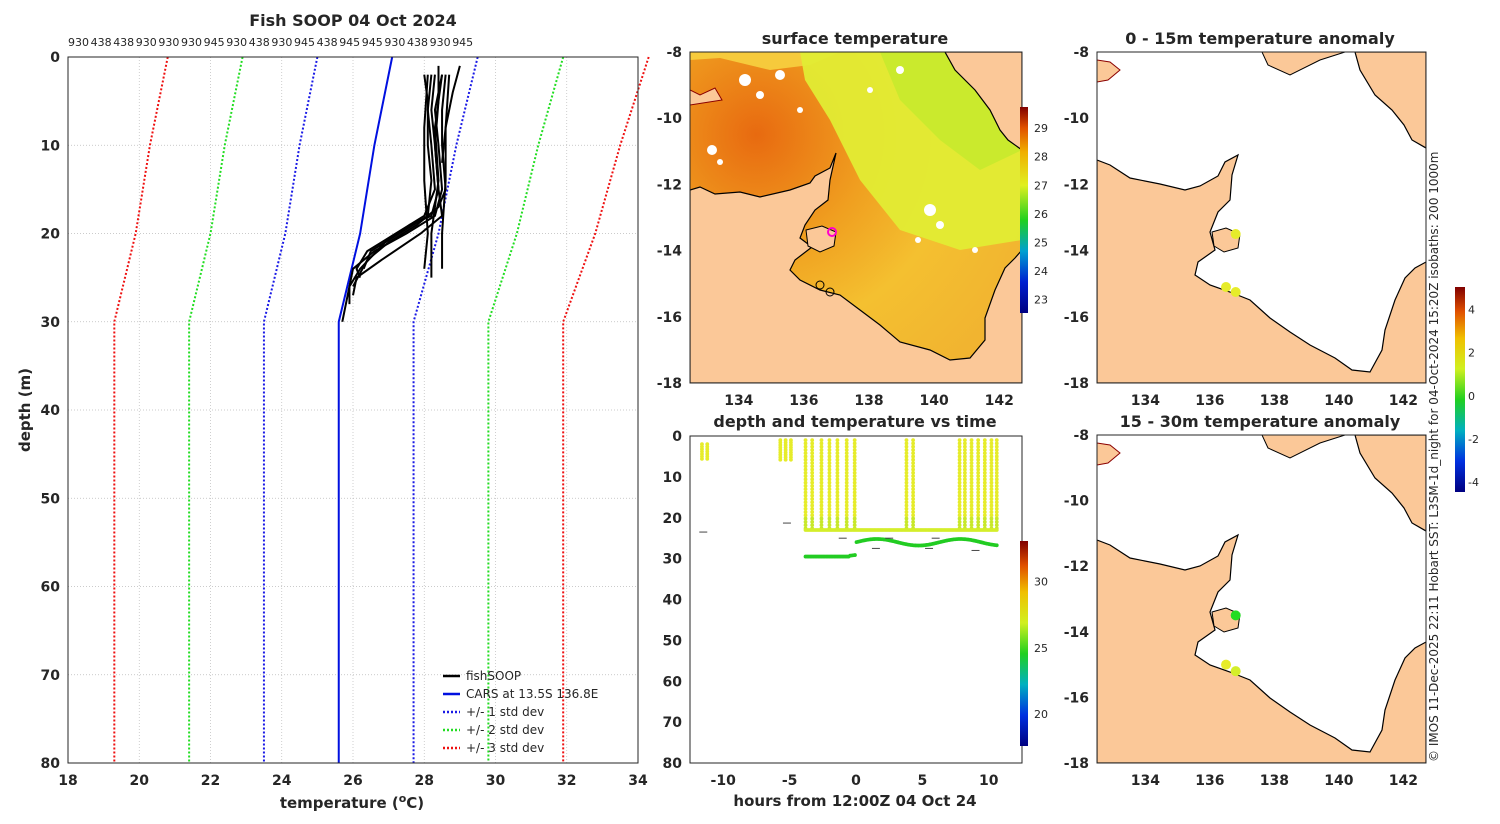 The width and height of the screenshot is (1500, 824). I want to click on sst-cape-york-land, so click(983, 101).